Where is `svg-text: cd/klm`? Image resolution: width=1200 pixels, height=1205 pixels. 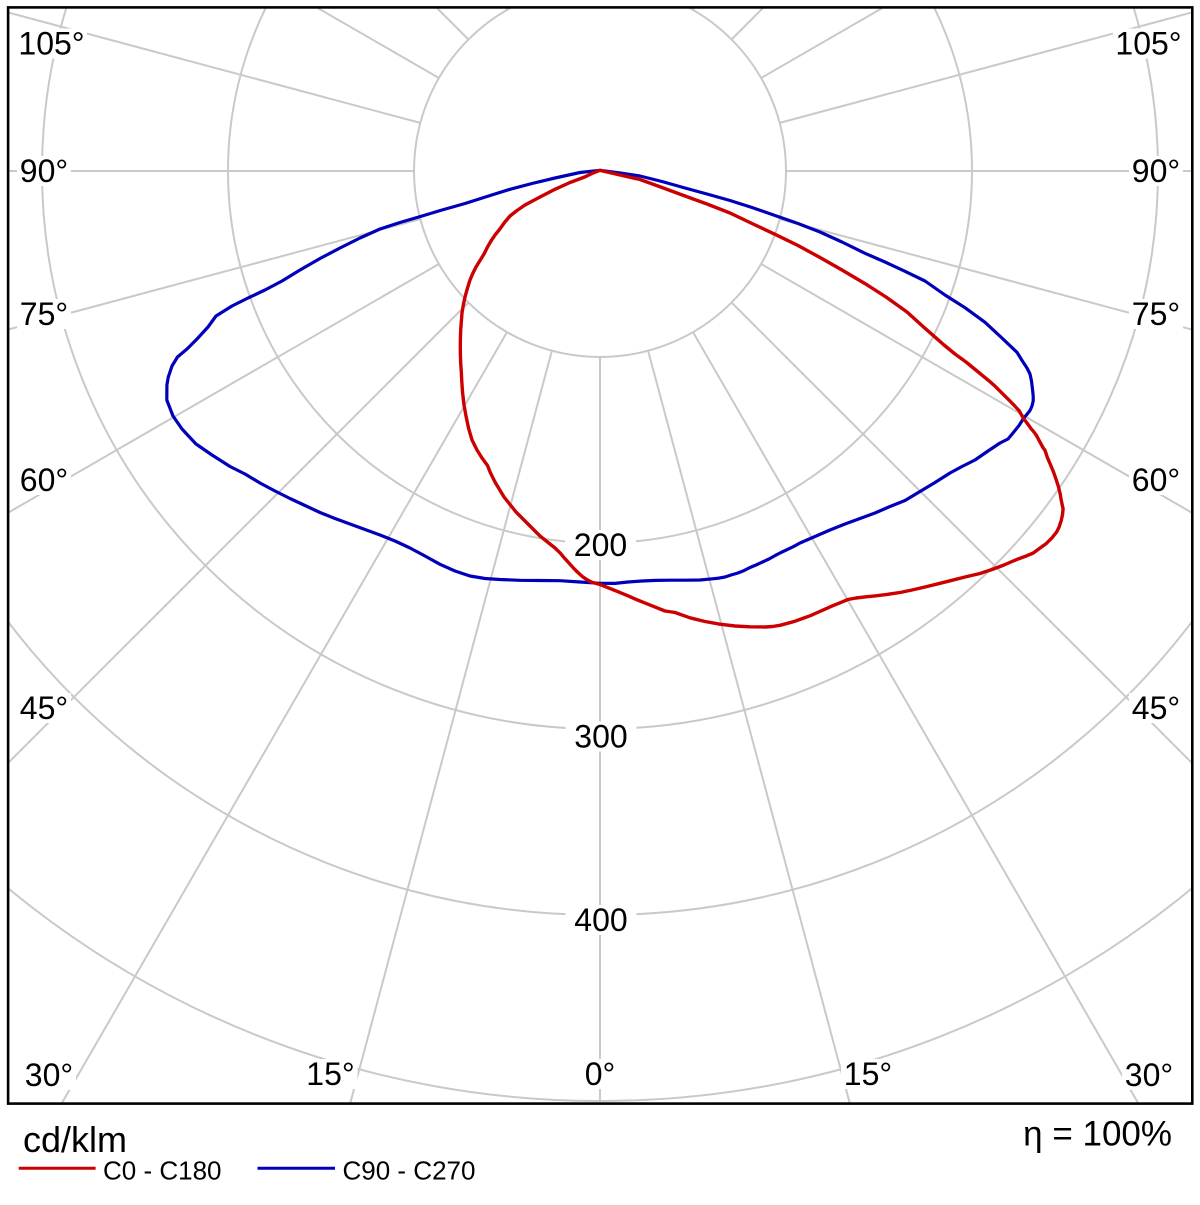
svg-text: cd/klm is located at coordinates (75, 1139).